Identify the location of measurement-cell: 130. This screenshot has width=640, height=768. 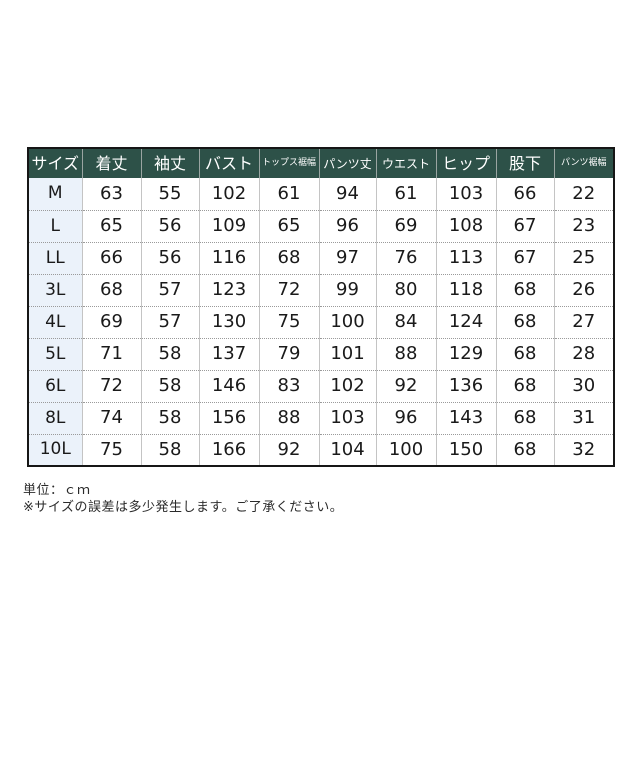
(228, 321).